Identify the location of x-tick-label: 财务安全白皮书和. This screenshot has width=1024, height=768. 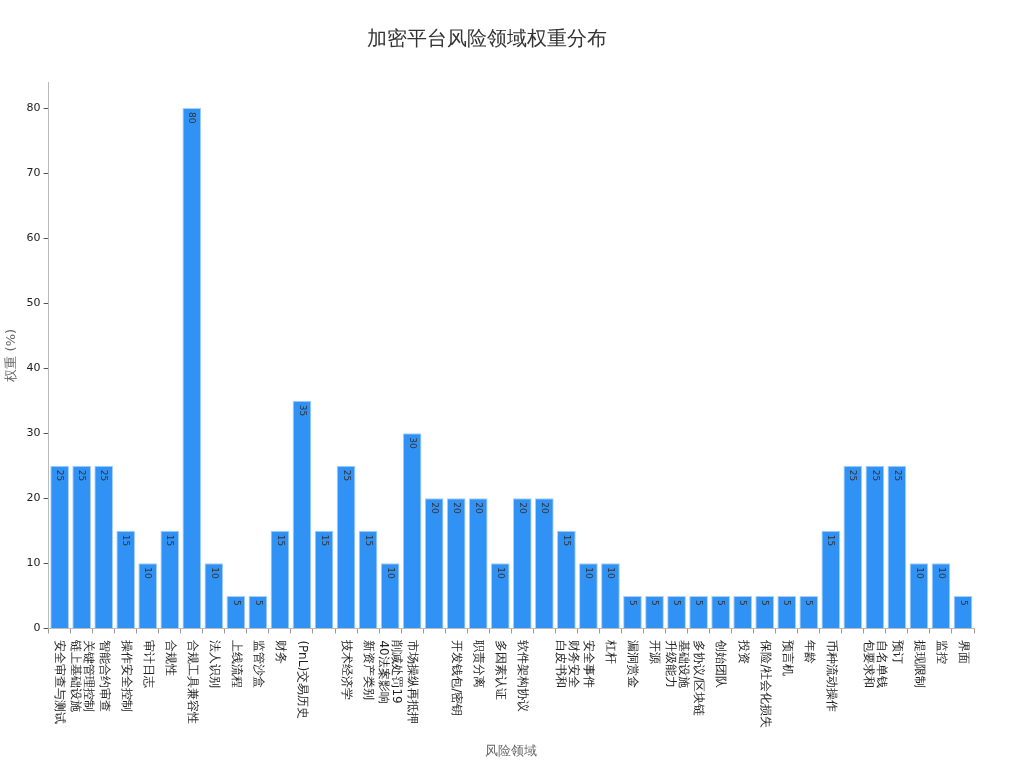
(567, 664).